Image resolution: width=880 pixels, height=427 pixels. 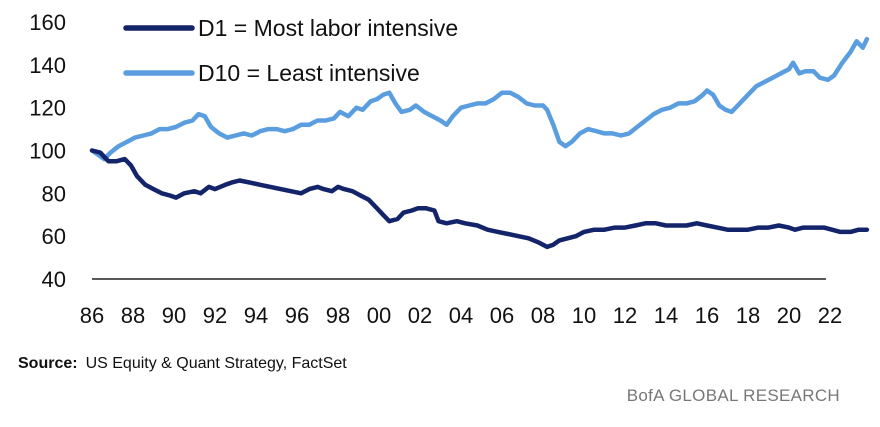 I want to click on x-tick-label: 22, so click(x=830, y=315).